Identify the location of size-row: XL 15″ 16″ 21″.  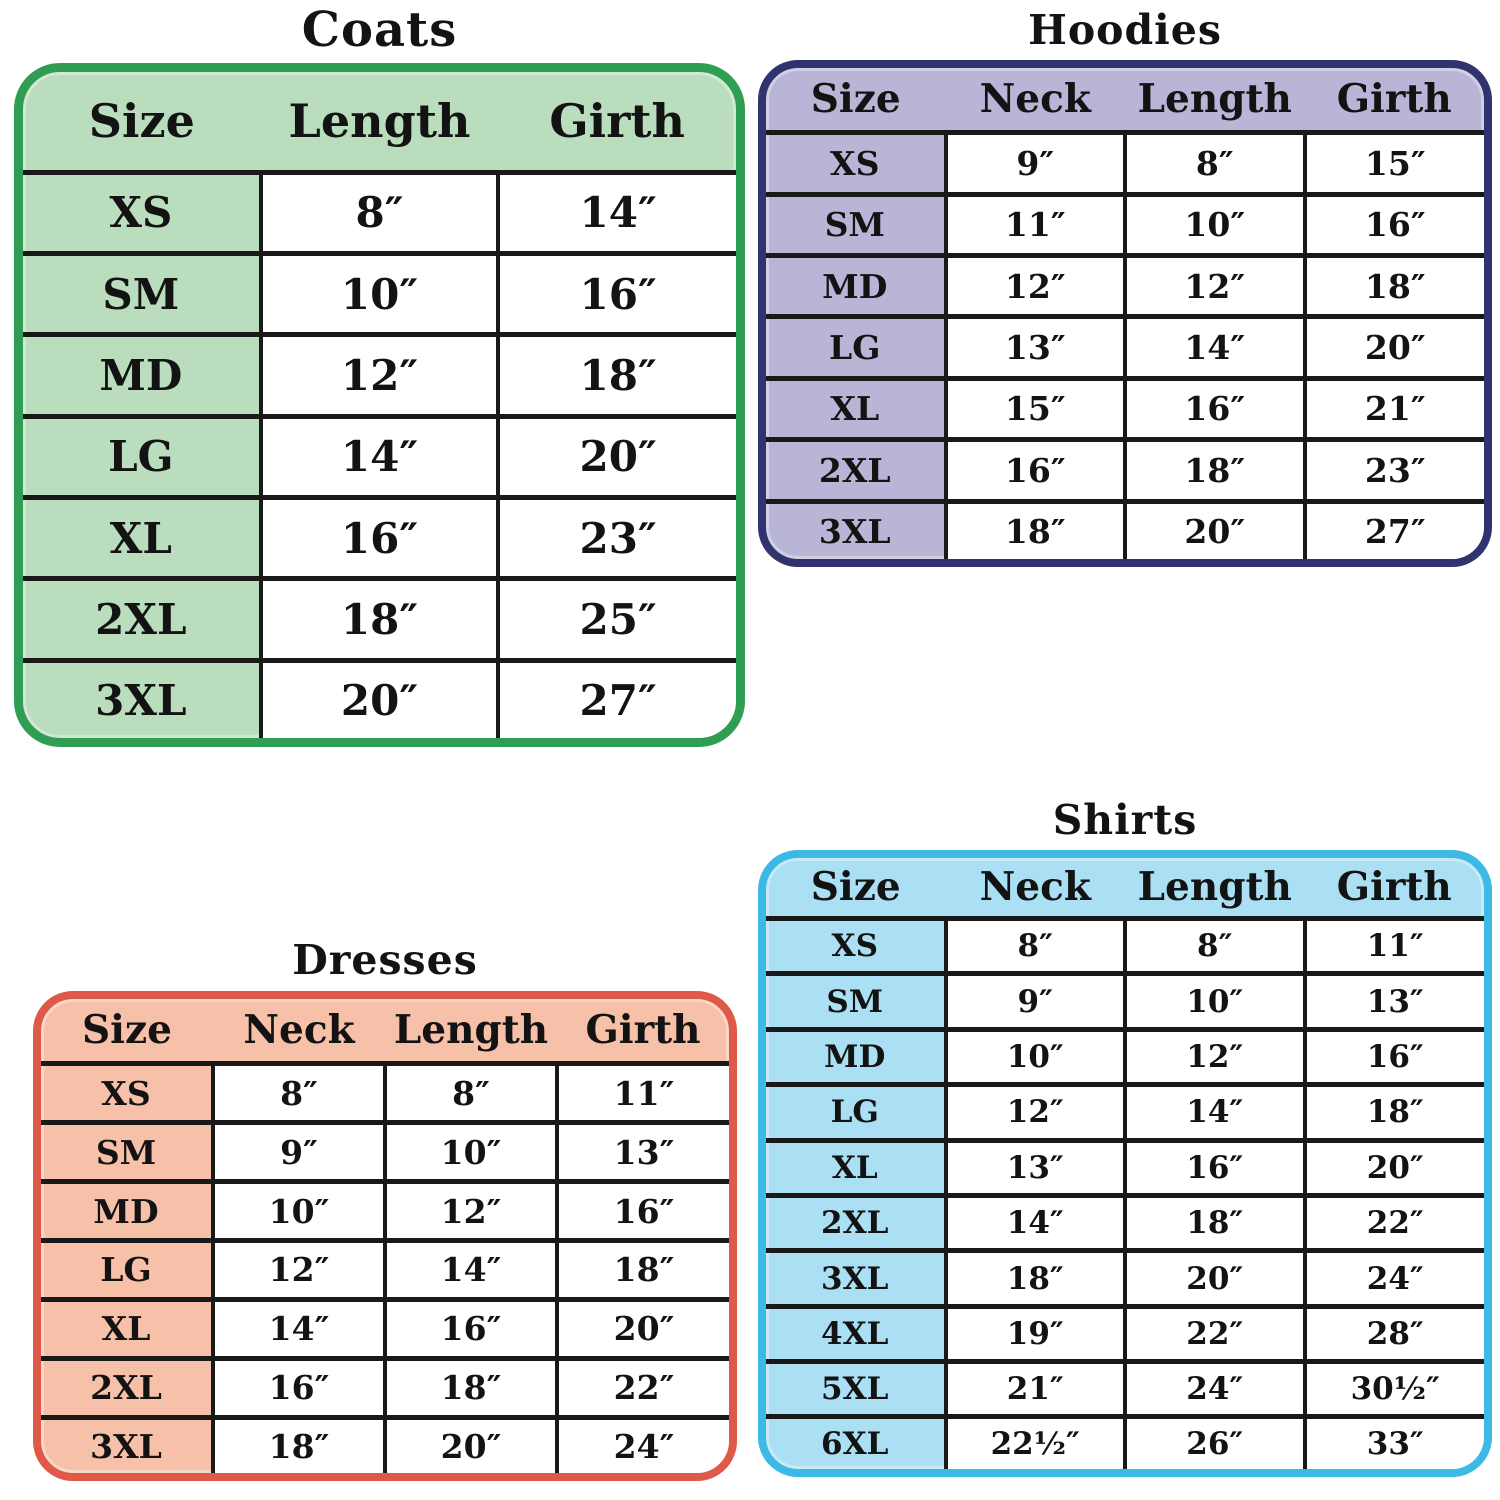
(1125, 407).